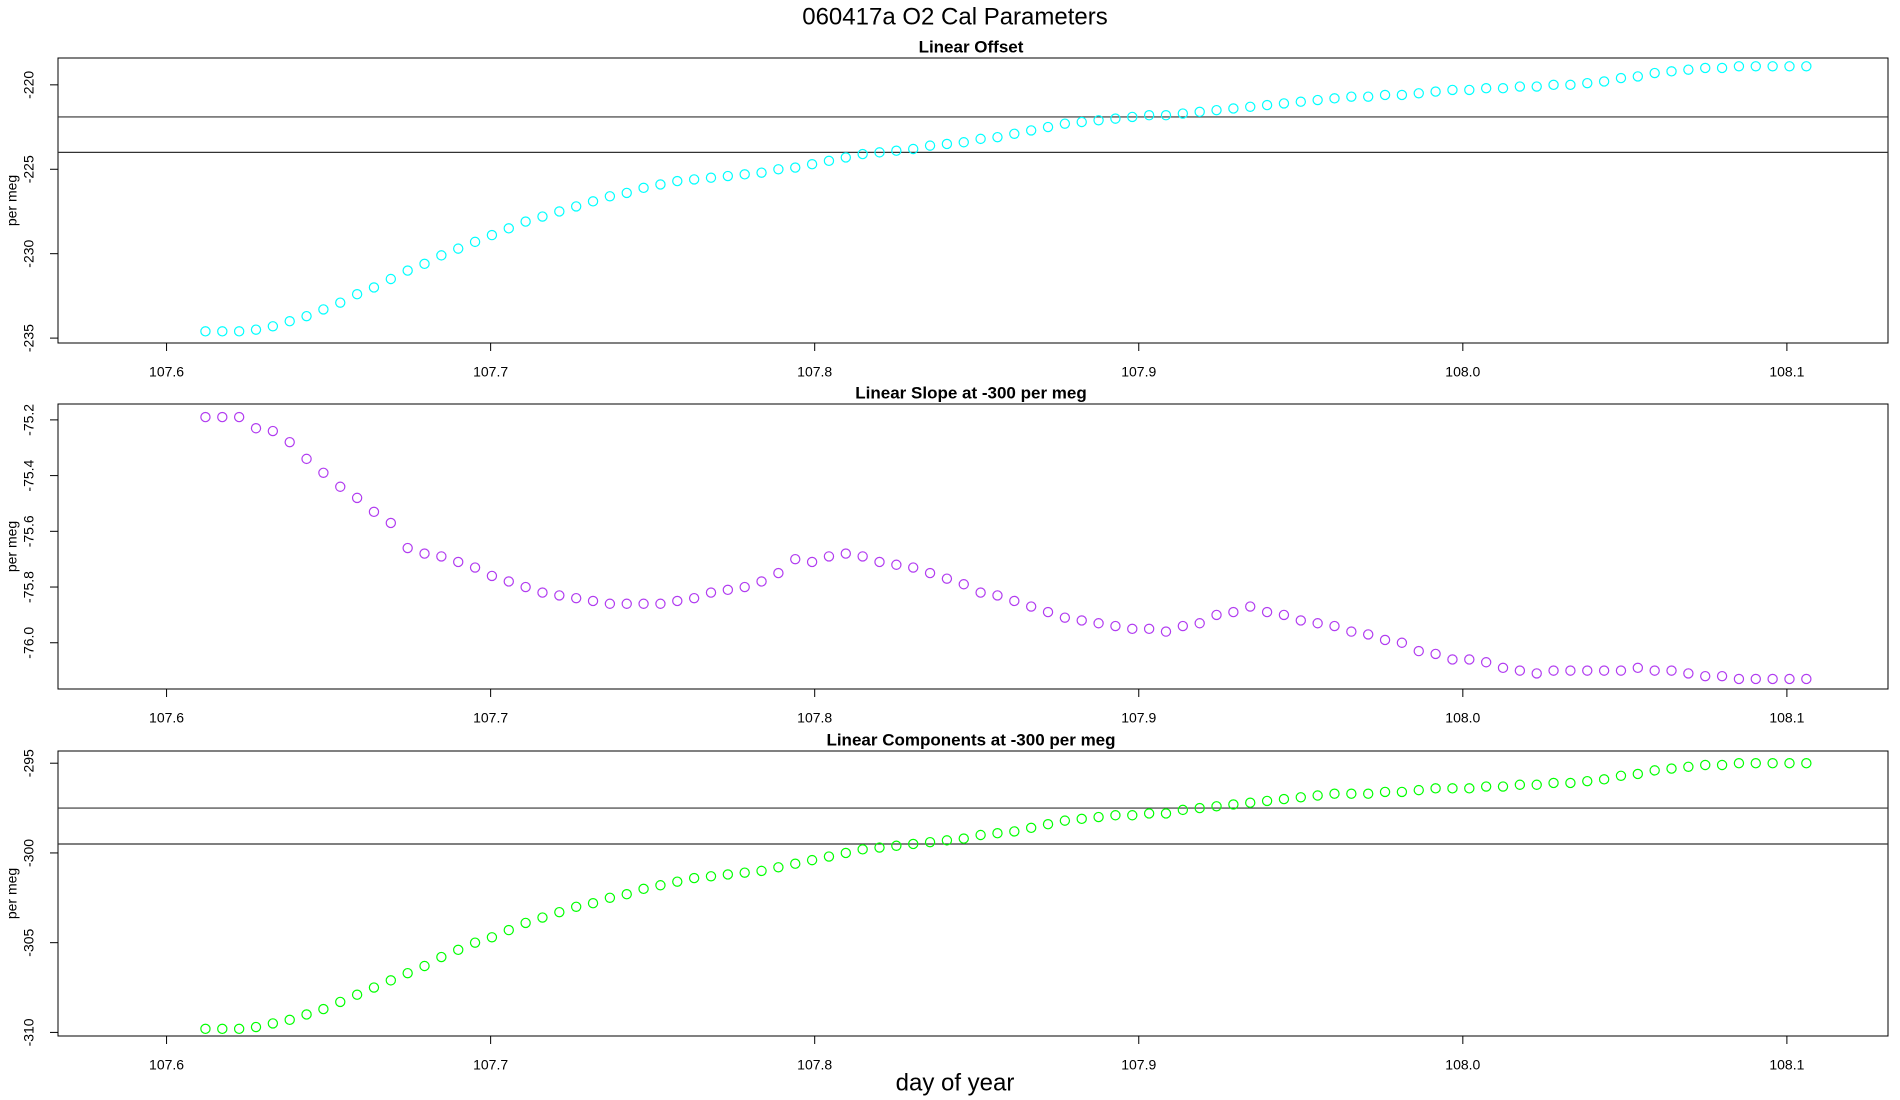 This screenshot has width=1900, height=1100. Describe the element at coordinates (971, 46) in the screenshot. I see `panel-title: Linear Offset` at that location.